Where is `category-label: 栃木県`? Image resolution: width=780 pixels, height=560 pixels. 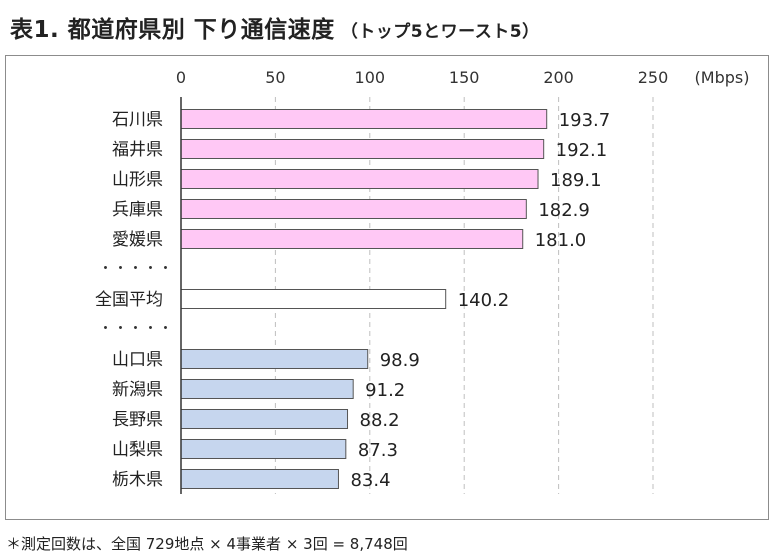 category-label: 栃木県 is located at coordinates (137, 480).